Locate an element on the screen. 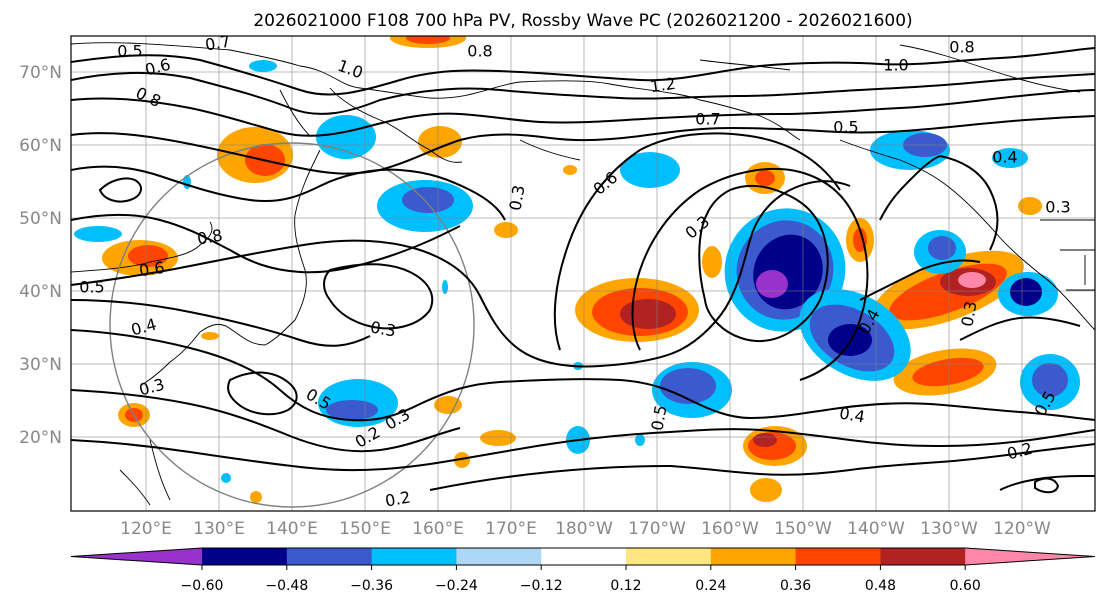 This screenshot has height=604, width=1105. longitude-label: 150°E is located at coordinates (365, 529).